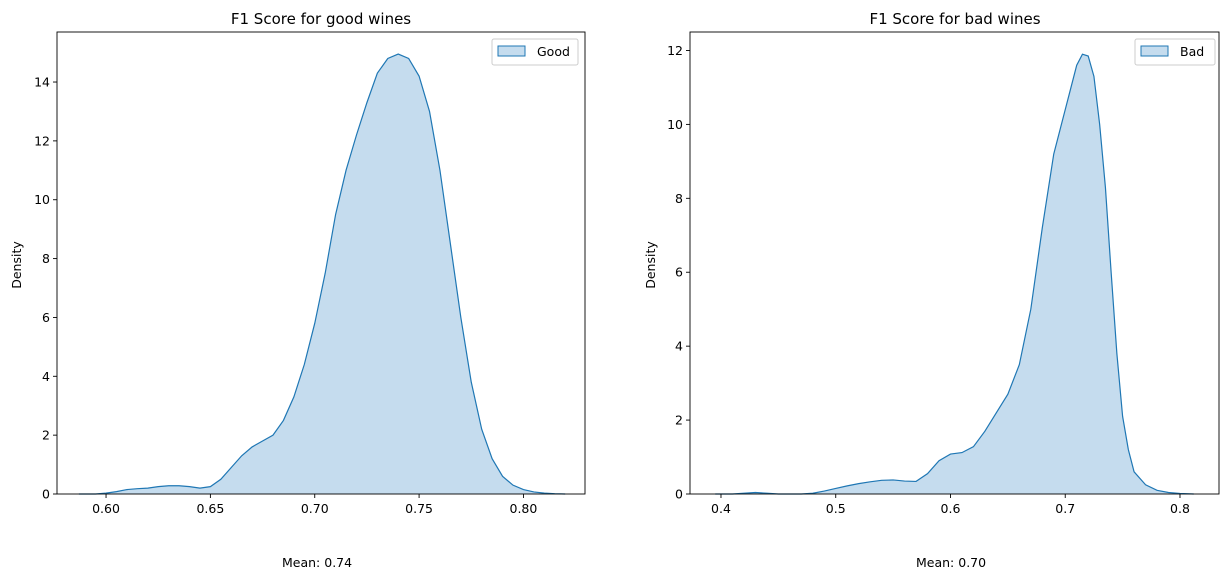  I want to click on x-tick-label: 0.80, so click(524, 508).